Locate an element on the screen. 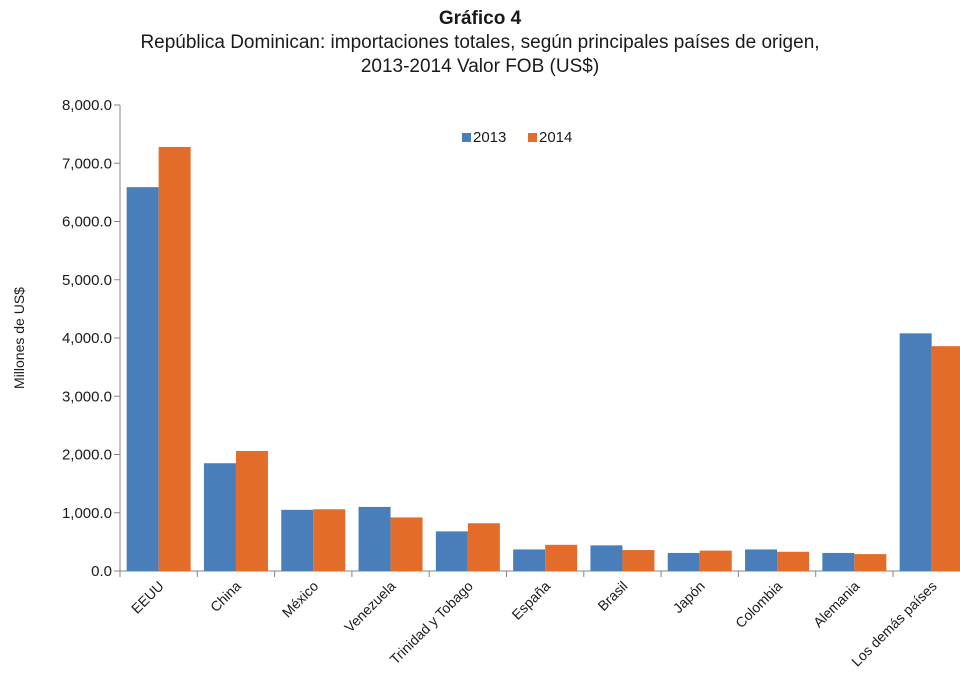 The image size is (960, 688). legend-label-2014: 2014 is located at coordinates (555, 137).